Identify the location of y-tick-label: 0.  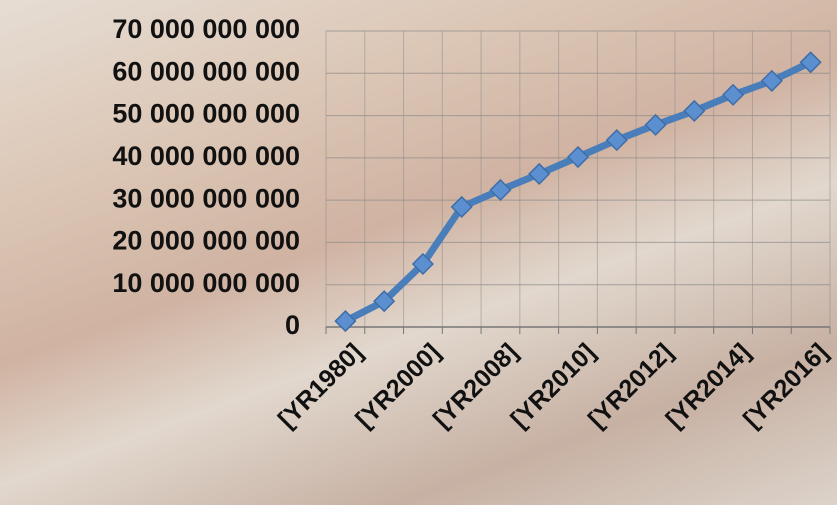
(292, 325).